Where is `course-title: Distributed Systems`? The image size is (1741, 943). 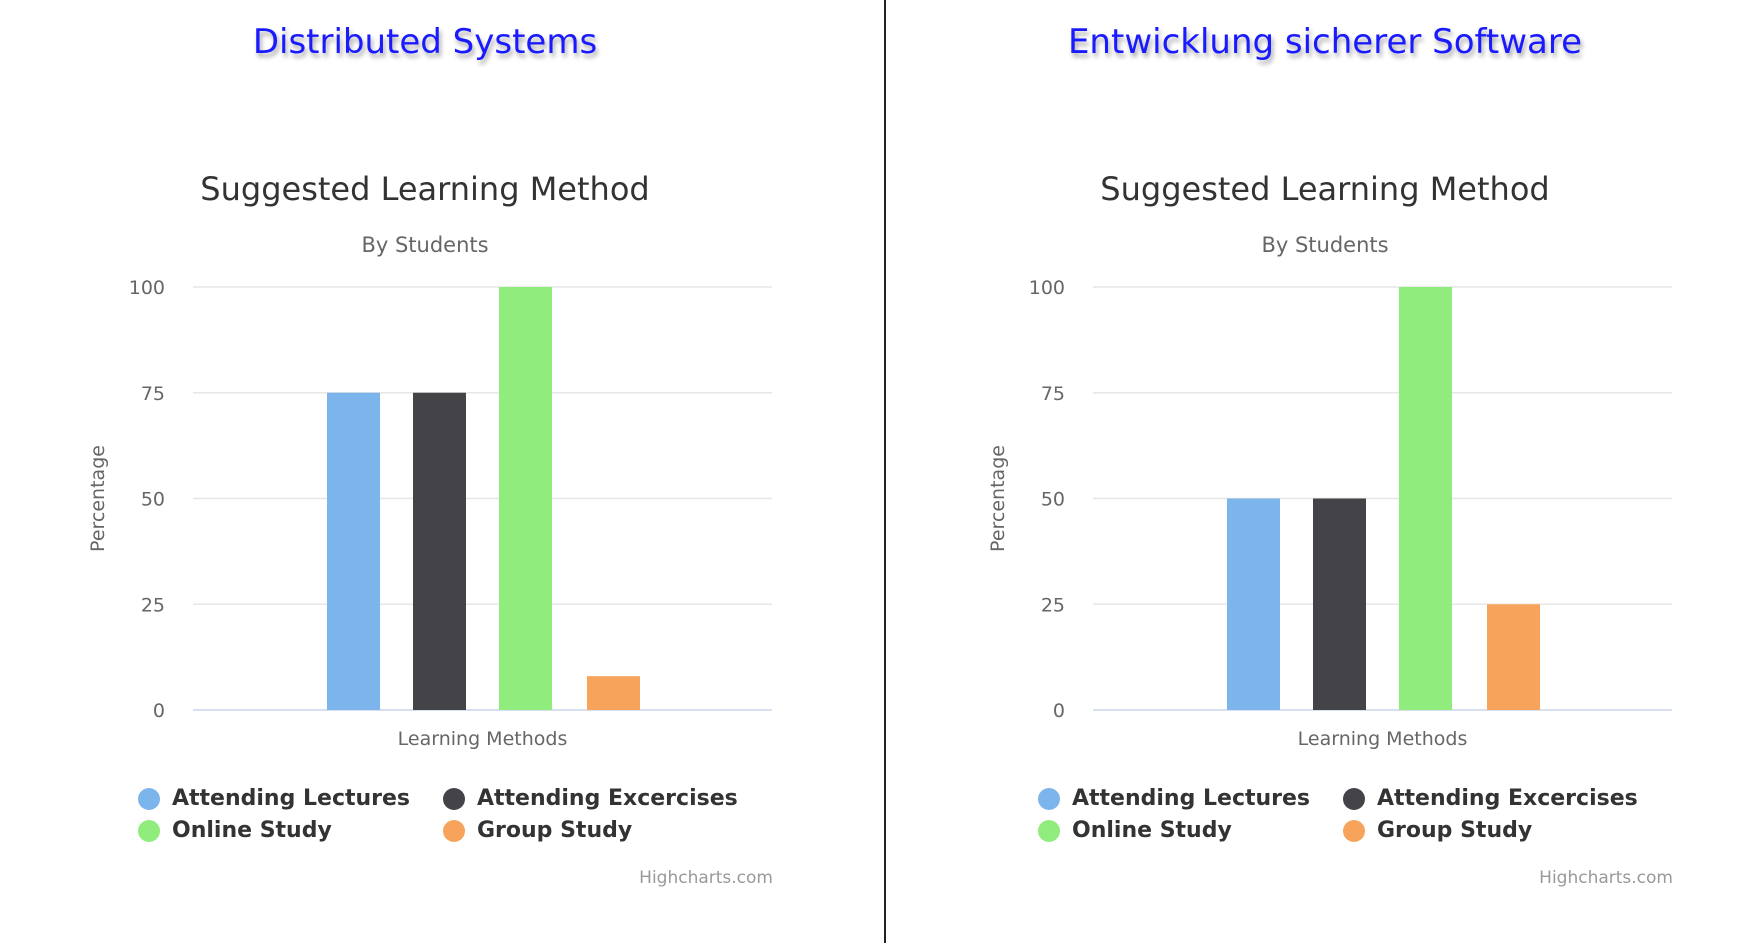
course-title: Distributed Systems is located at coordinates (425, 42).